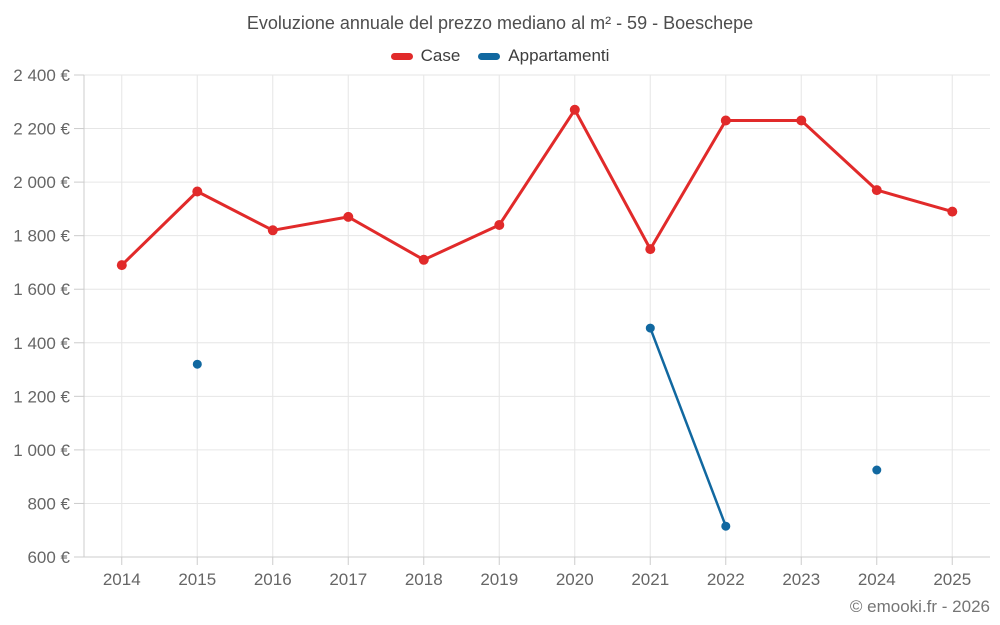  What do you see at coordinates (48, 503) in the screenshot?
I see `y-tick-label: 800 €` at bounding box center [48, 503].